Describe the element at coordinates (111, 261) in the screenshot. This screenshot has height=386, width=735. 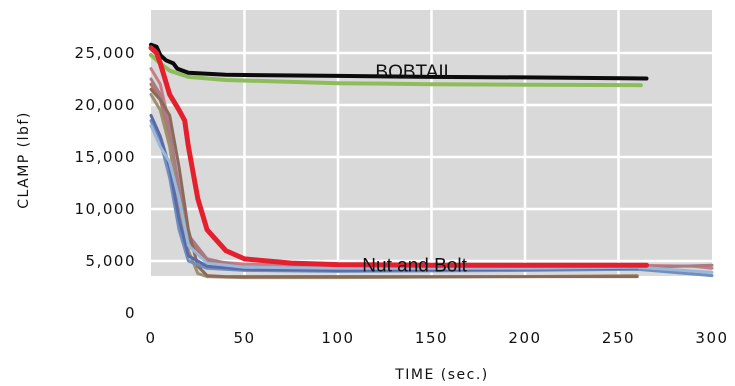
I see `y-tick-label: 5,000` at that location.